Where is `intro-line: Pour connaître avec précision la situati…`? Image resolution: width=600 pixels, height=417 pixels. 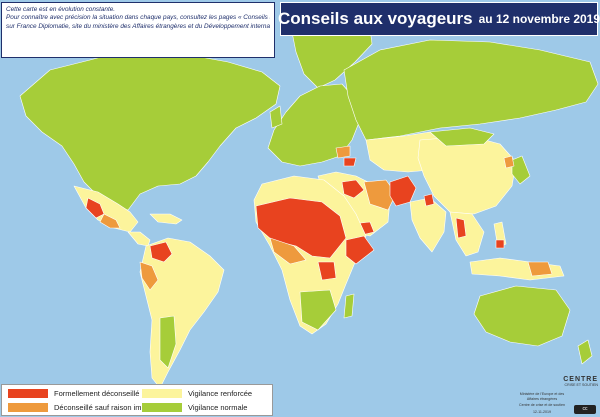
intro-line: Pour connaître avec précision la situati… is located at coordinates (138, 18).